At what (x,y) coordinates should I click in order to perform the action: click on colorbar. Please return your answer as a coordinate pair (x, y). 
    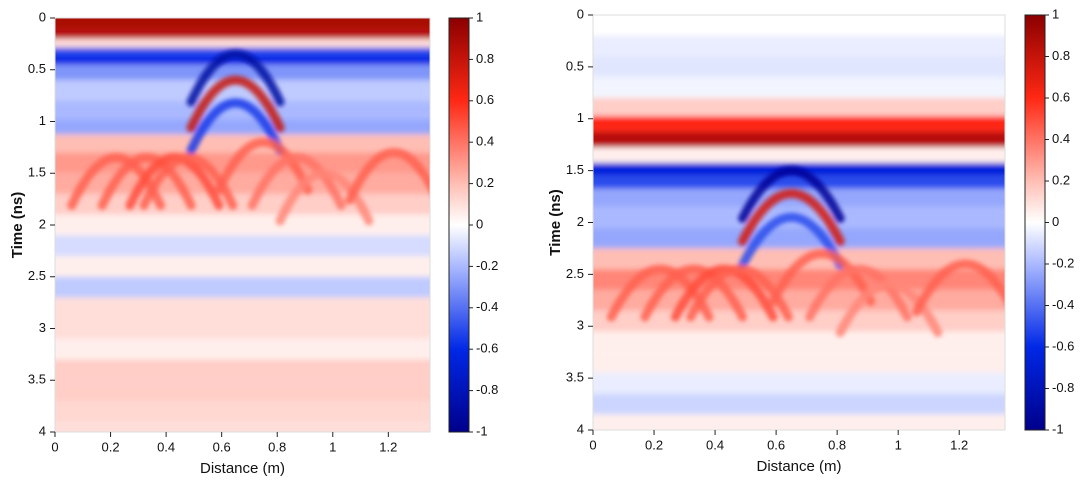
    Looking at the image, I should click on (459, 225).